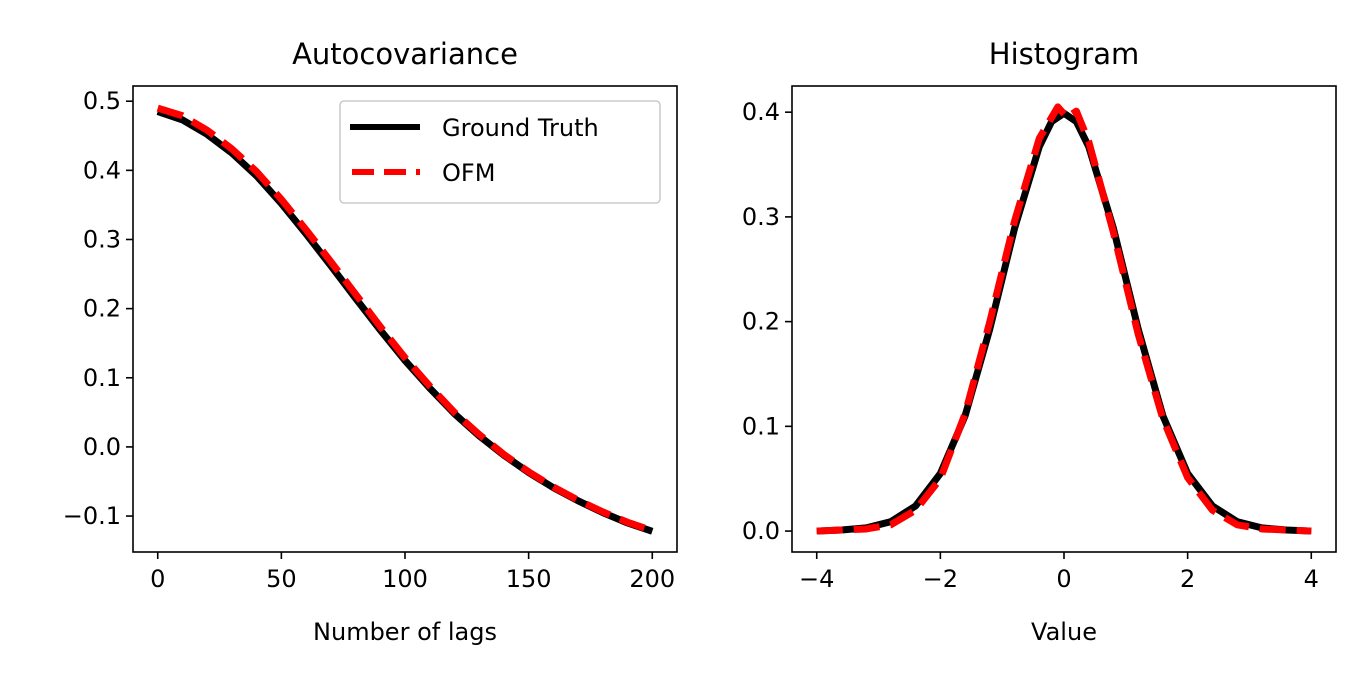 This screenshot has height=685, width=1370. What do you see at coordinates (1187, 579) in the screenshot?
I see `x-tick-label: 2` at bounding box center [1187, 579].